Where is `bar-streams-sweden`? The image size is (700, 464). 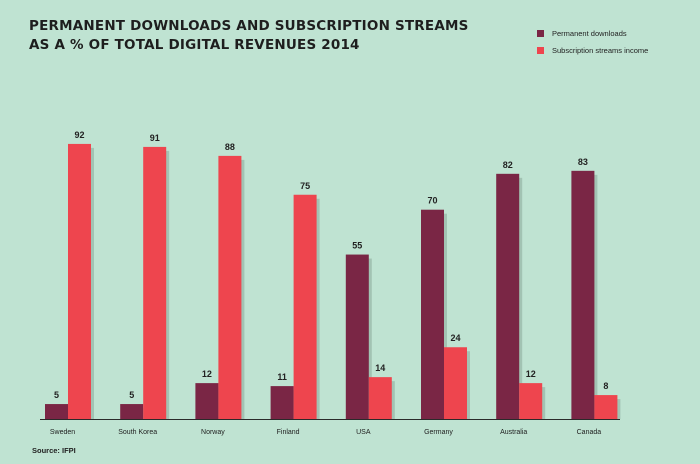 bar-streams-sweden is located at coordinates (79, 281).